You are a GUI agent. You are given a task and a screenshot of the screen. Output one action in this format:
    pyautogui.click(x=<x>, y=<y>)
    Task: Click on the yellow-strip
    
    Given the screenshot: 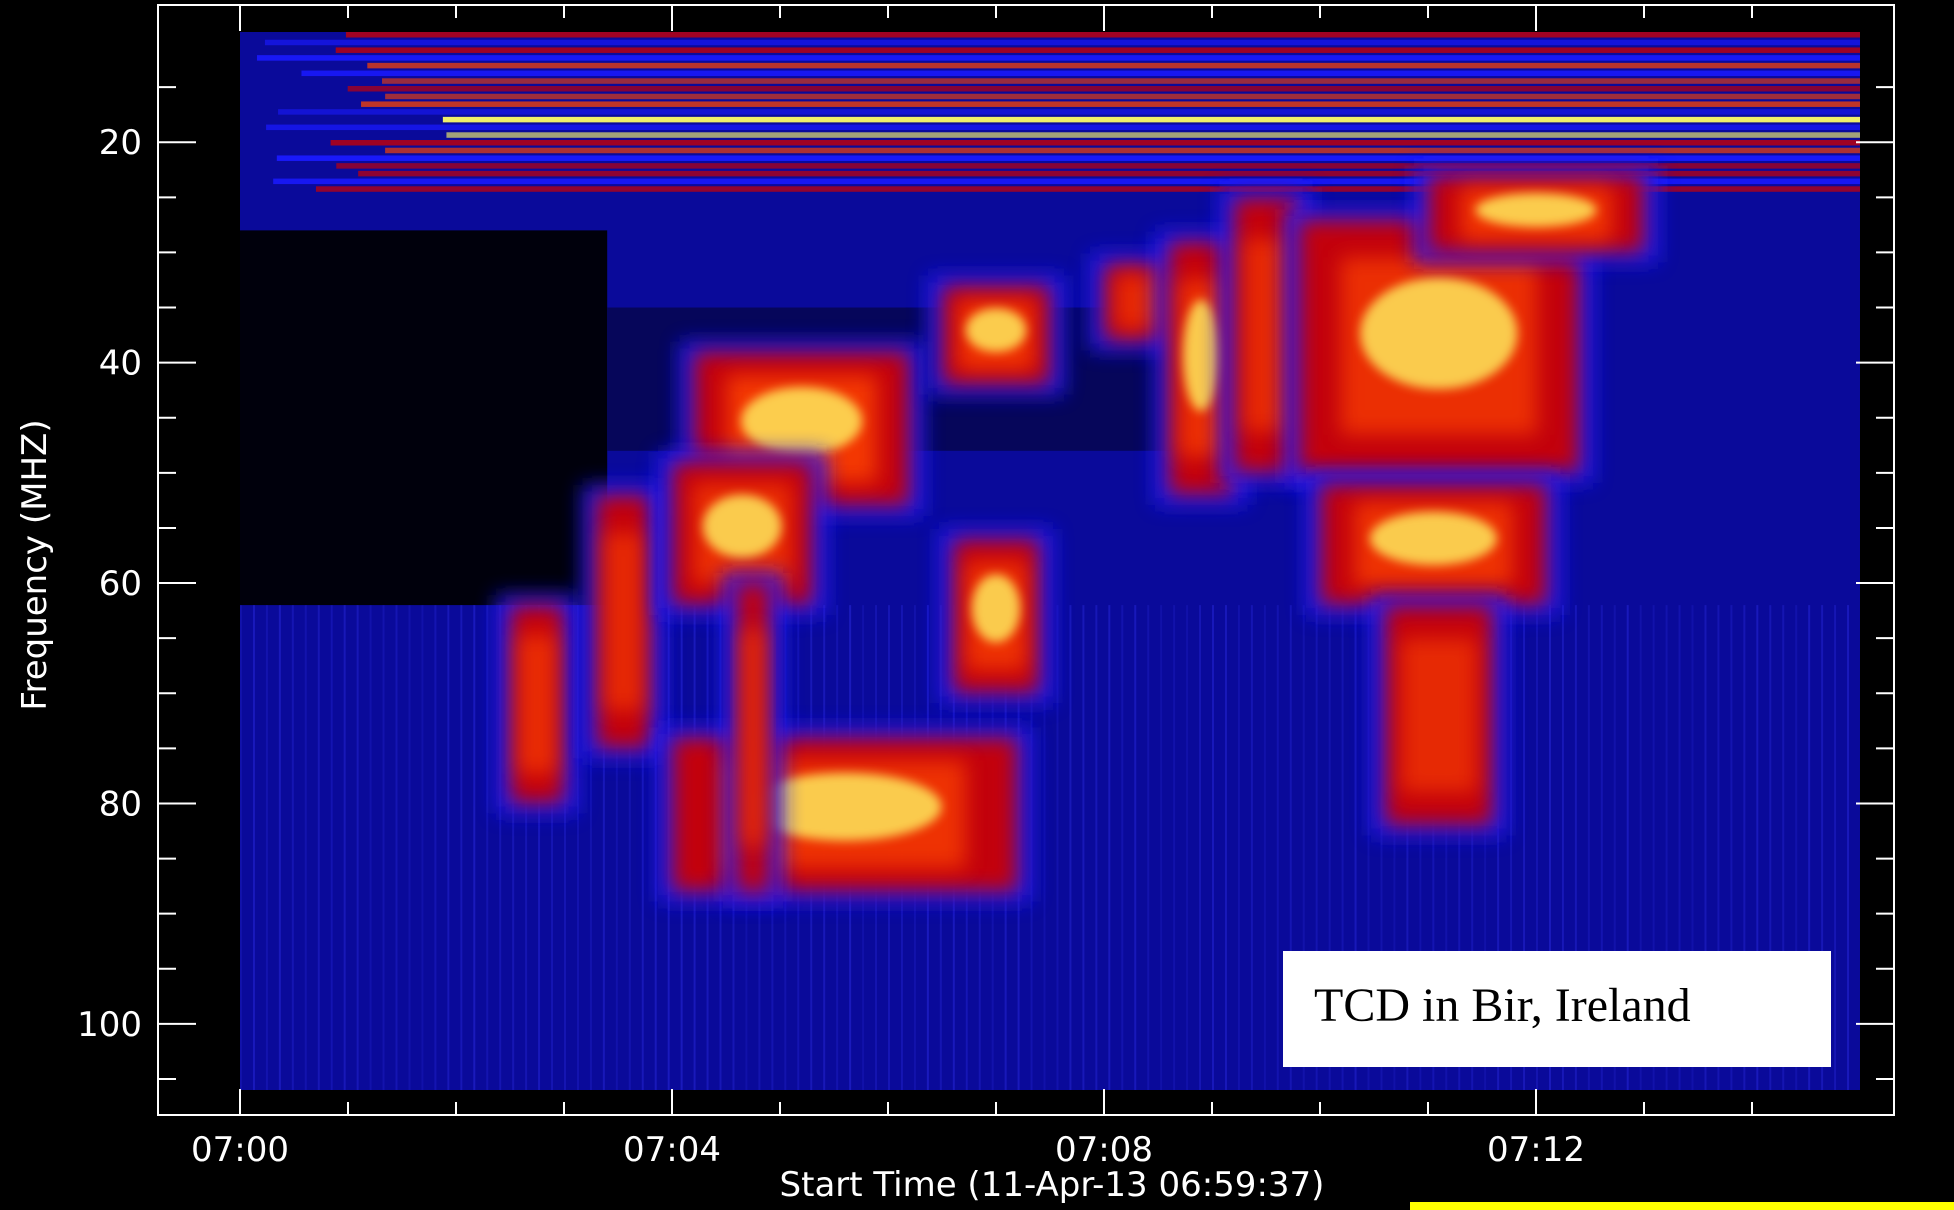 What is the action you would take?
    pyautogui.click(x=1682, y=1206)
    